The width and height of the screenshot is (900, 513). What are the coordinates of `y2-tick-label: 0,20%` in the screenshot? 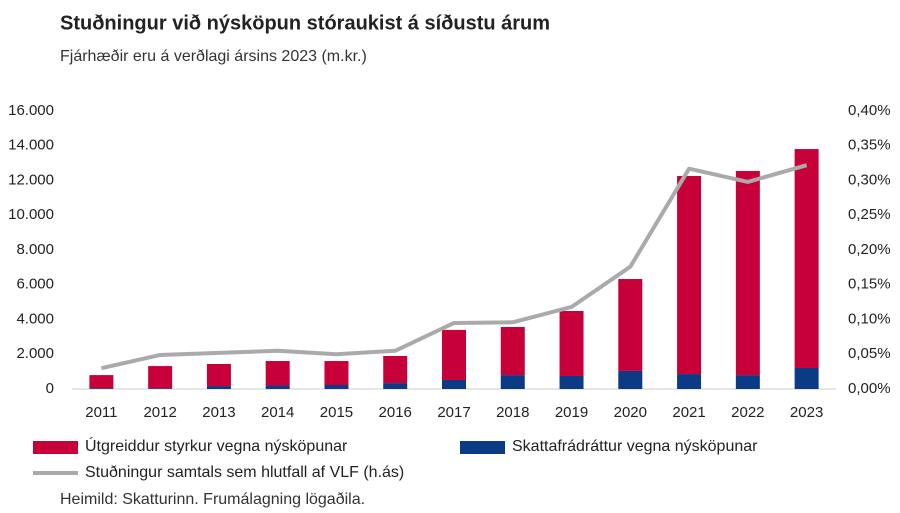 It's located at (869, 249).